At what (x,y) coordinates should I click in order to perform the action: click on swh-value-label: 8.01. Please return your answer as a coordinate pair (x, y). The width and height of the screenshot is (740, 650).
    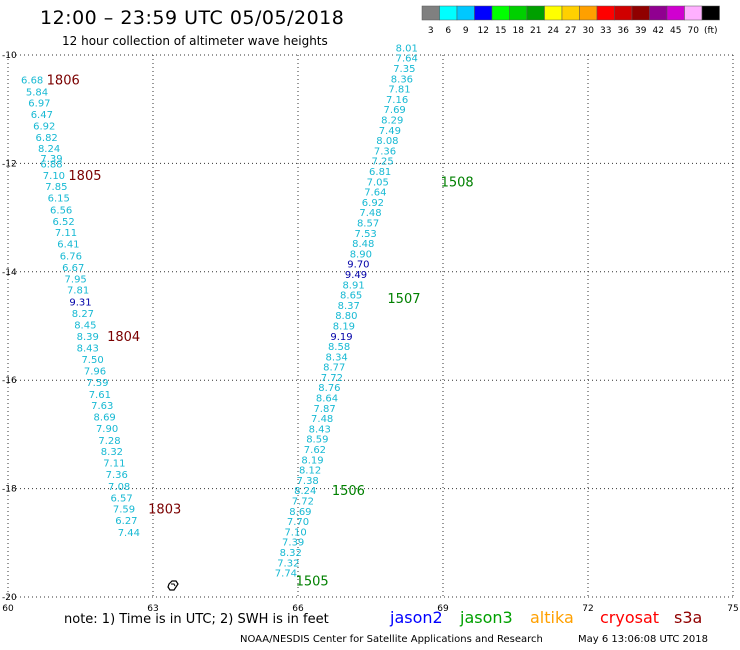
    Looking at the image, I should click on (407, 48).